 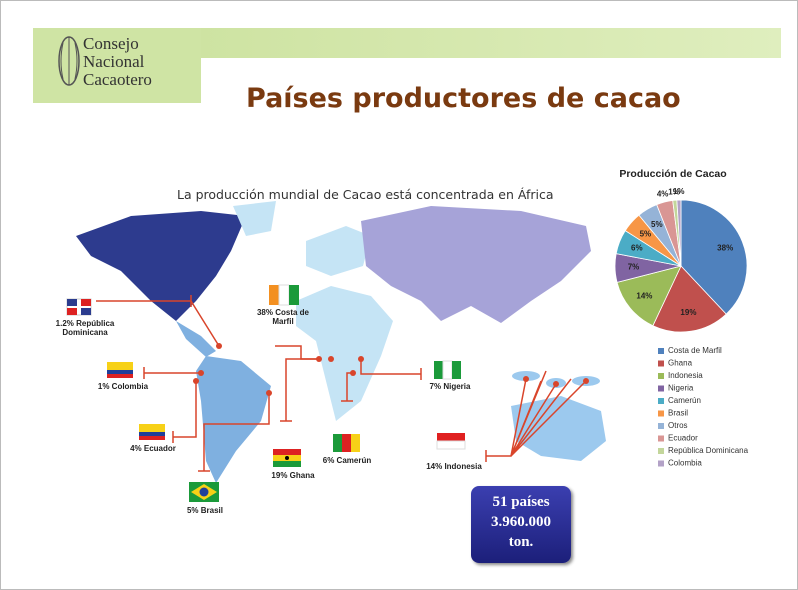 What do you see at coordinates (284, 295) in the screenshot?
I see `flag-costa-marfil` at bounding box center [284, 295].